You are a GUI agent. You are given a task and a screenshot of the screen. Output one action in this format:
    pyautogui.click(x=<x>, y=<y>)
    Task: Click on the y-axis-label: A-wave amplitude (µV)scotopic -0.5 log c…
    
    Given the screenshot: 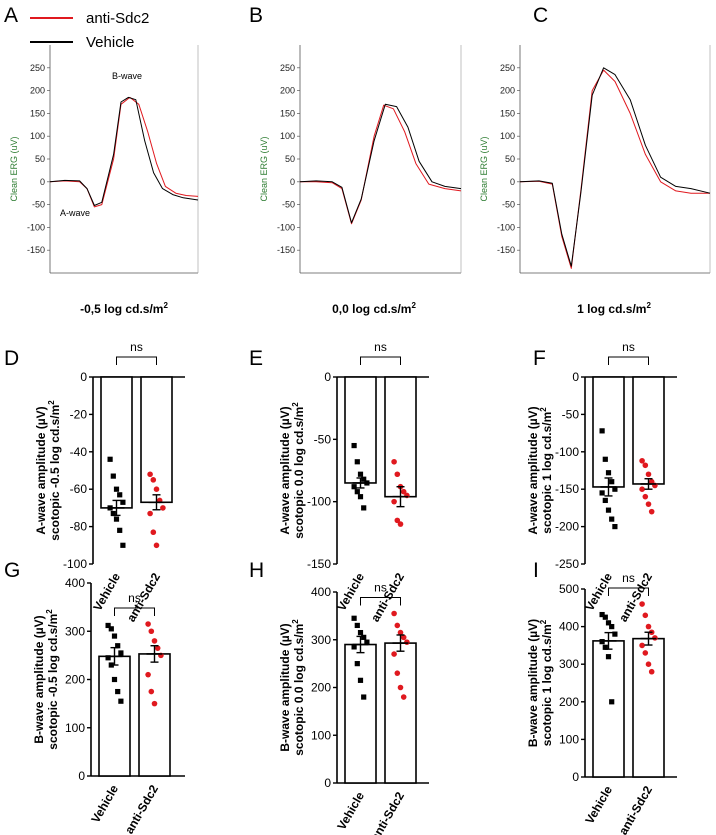 What is the action you would take?
    pyautogui.click(x=48, y=470)
    